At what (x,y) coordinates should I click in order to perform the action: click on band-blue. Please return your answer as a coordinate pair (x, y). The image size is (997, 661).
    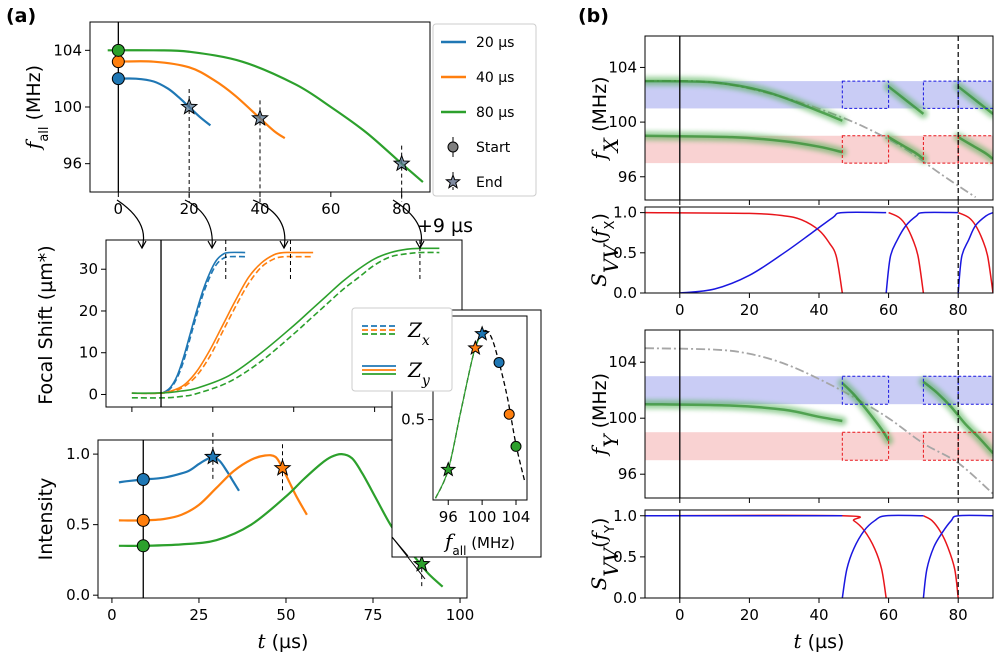
    Looking at the image, I should click on (744, 390).